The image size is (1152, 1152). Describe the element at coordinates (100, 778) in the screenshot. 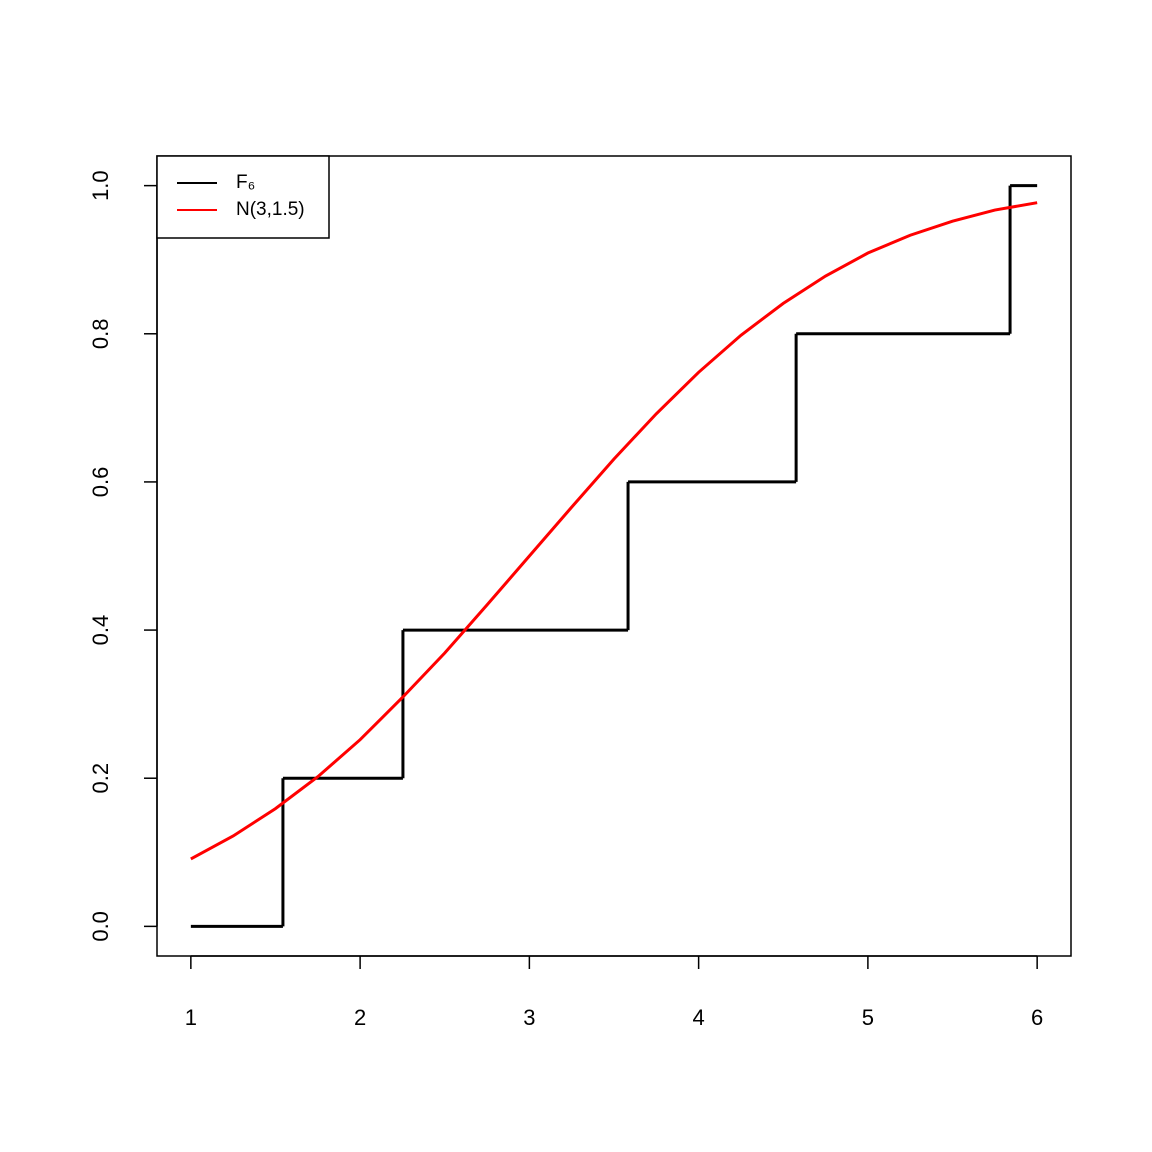

I see `y-tick-label: 0.2` at that location.